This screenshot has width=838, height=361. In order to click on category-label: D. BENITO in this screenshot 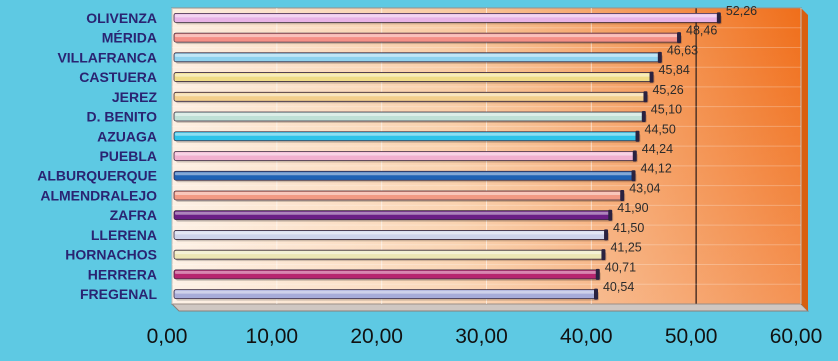, I will do `click(121, 117)`.